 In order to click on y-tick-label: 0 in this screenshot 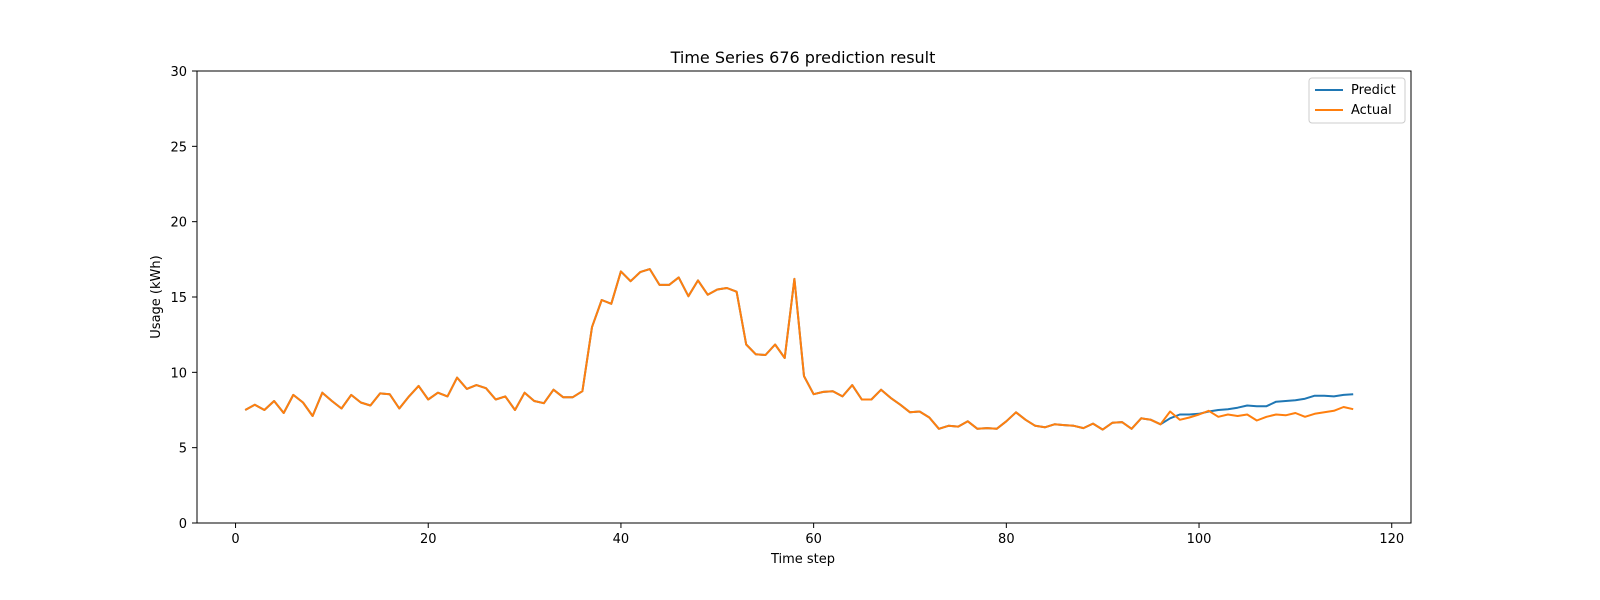, I will do `click(183, 524)`.